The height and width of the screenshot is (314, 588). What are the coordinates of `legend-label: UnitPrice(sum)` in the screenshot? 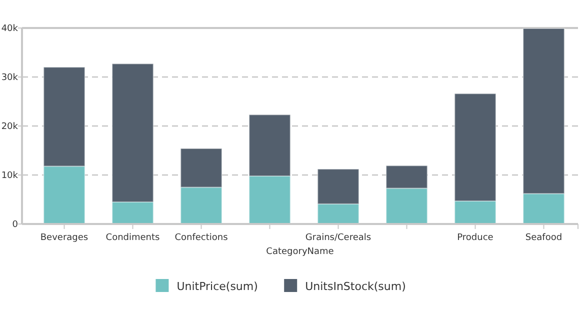 It's located at (217, 286).